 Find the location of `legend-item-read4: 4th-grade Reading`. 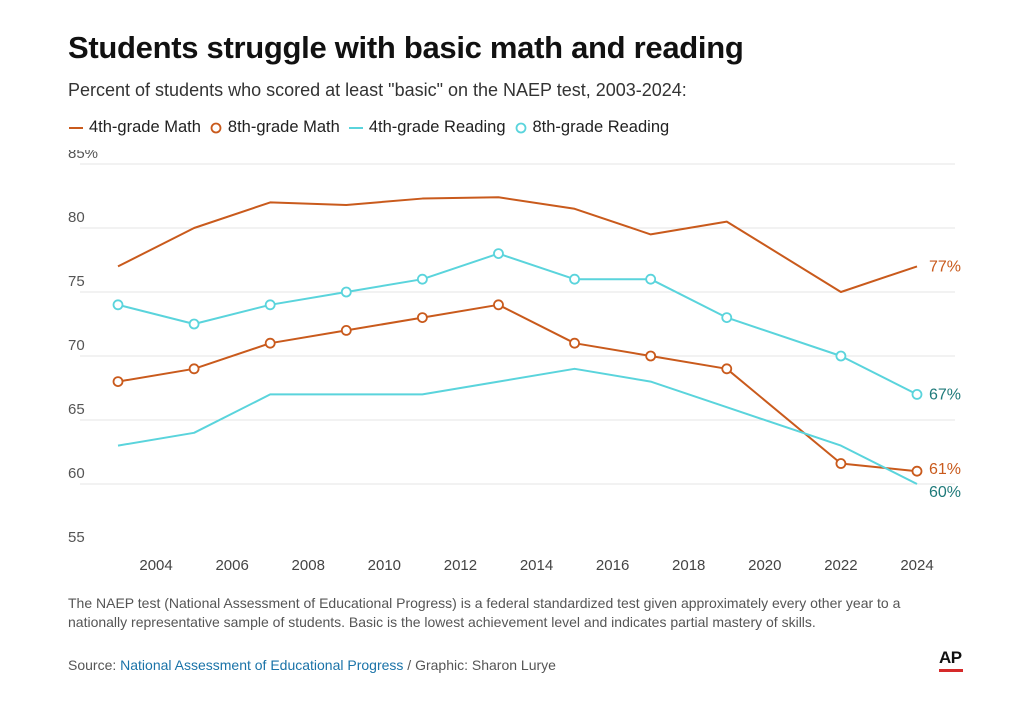

legend-item-read4: 4th-grade Reading is located at coordinates (427, 127).